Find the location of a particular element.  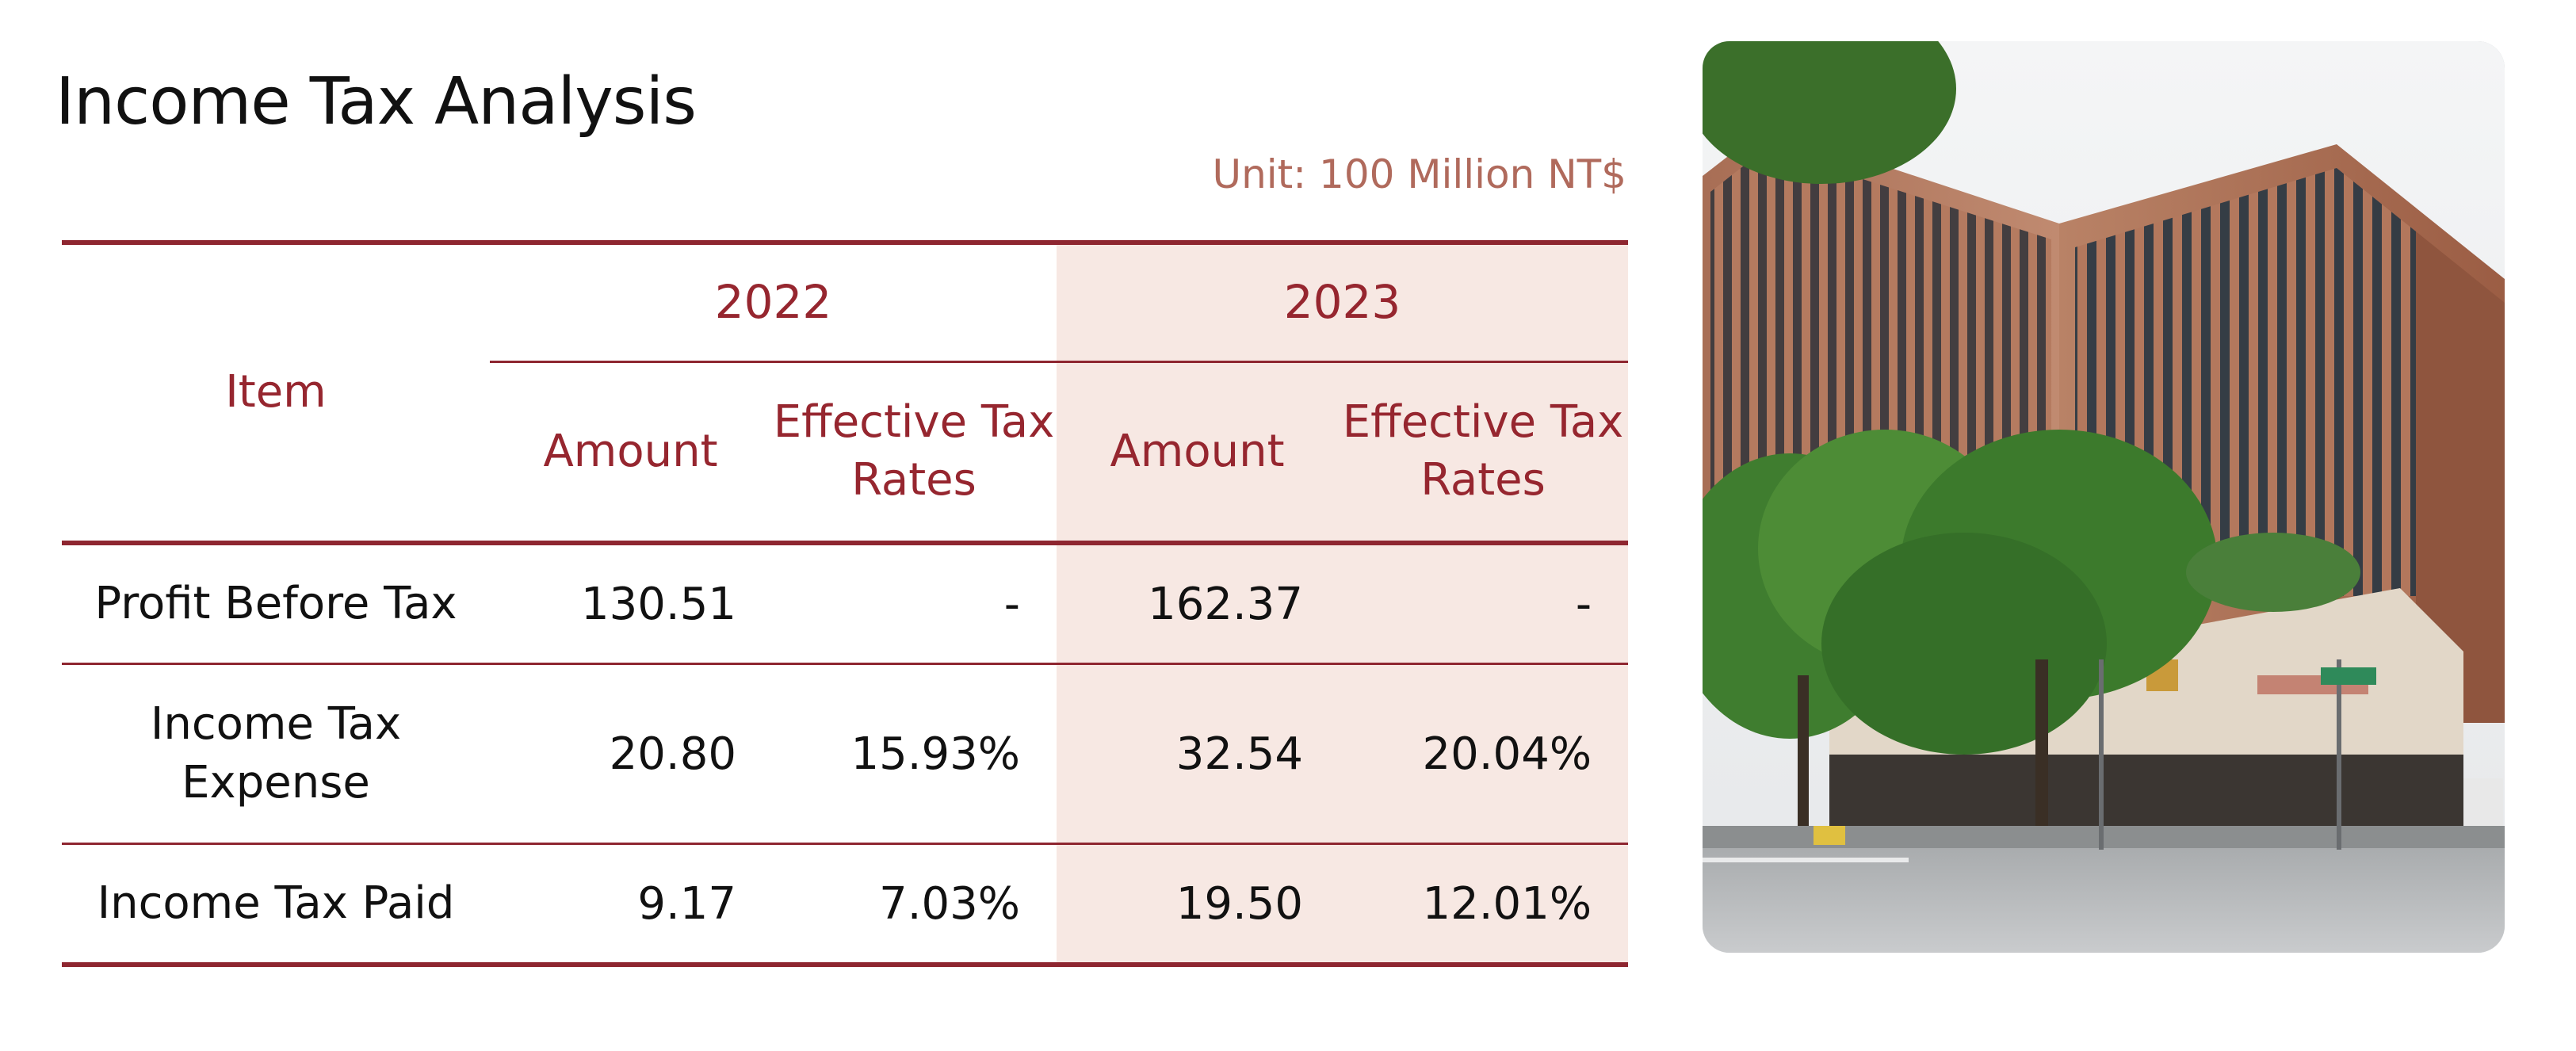

cell-amount-2022: 20.80 is located at coordinates (630, 754).